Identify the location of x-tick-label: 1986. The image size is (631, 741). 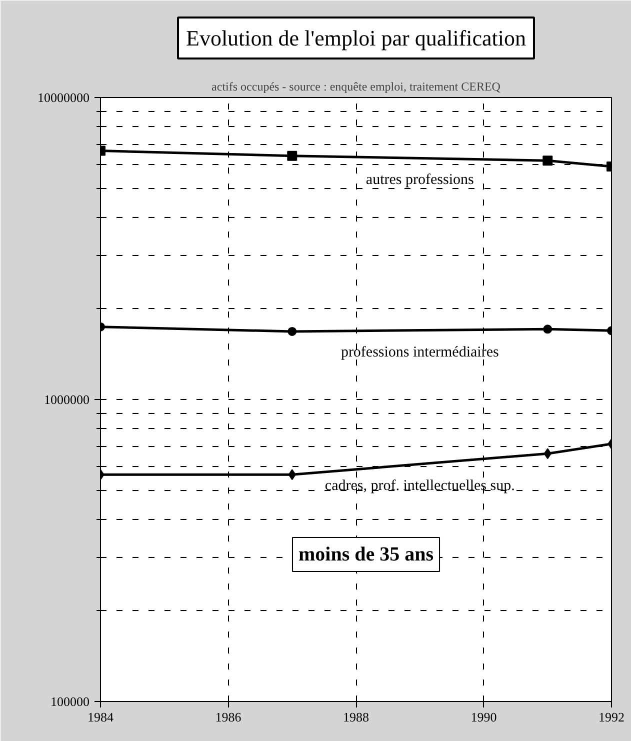
(228, 717).